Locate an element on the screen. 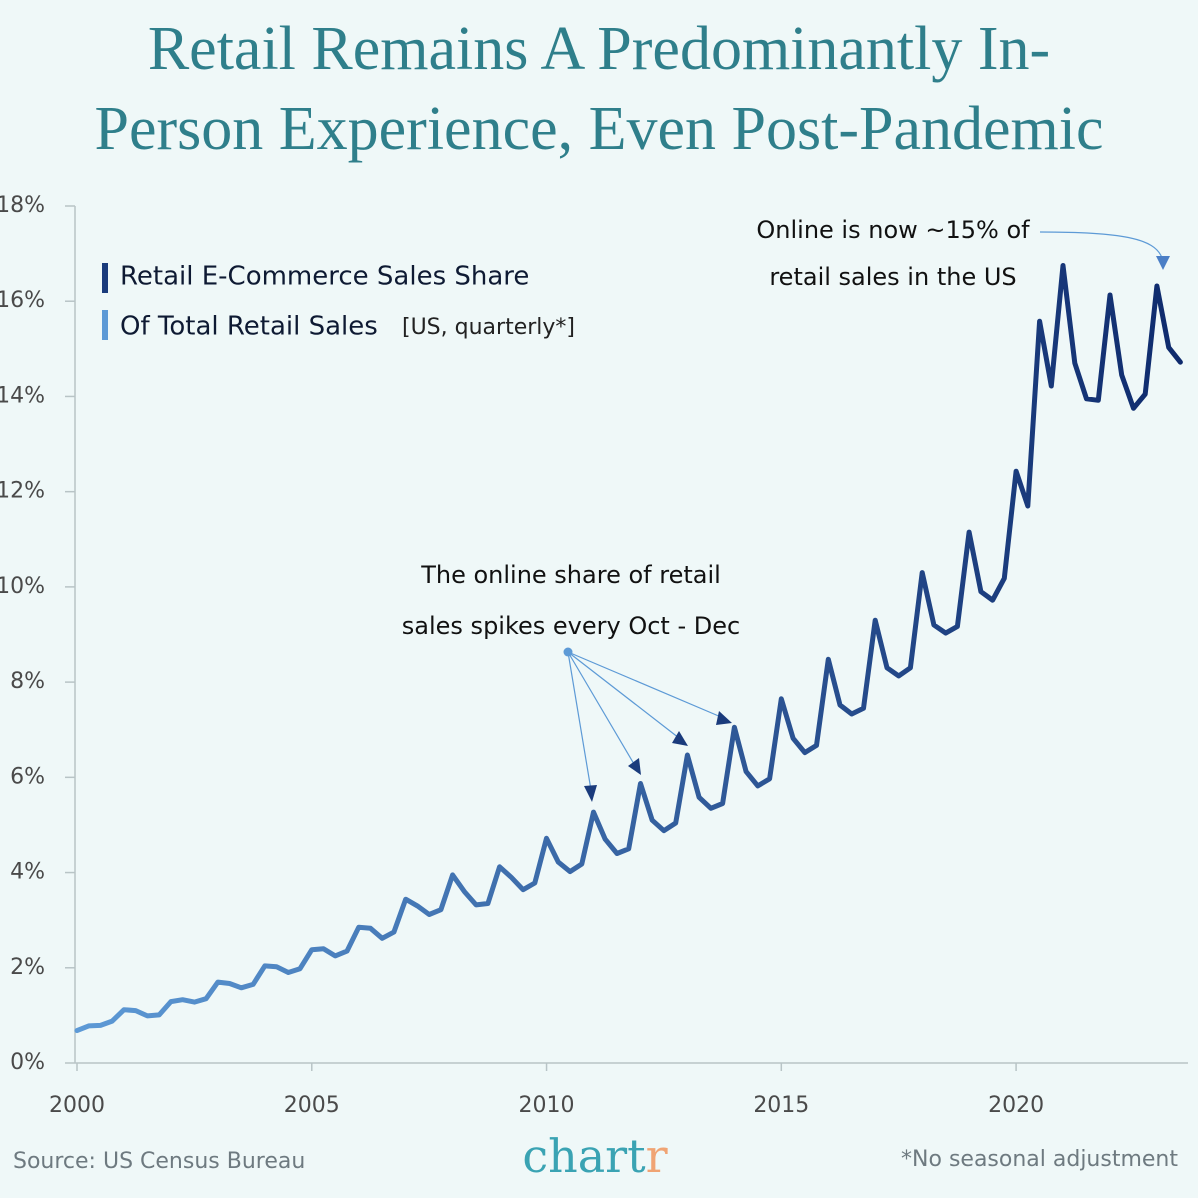  y-tick-label: 12% is located at coordinates (22, 491).